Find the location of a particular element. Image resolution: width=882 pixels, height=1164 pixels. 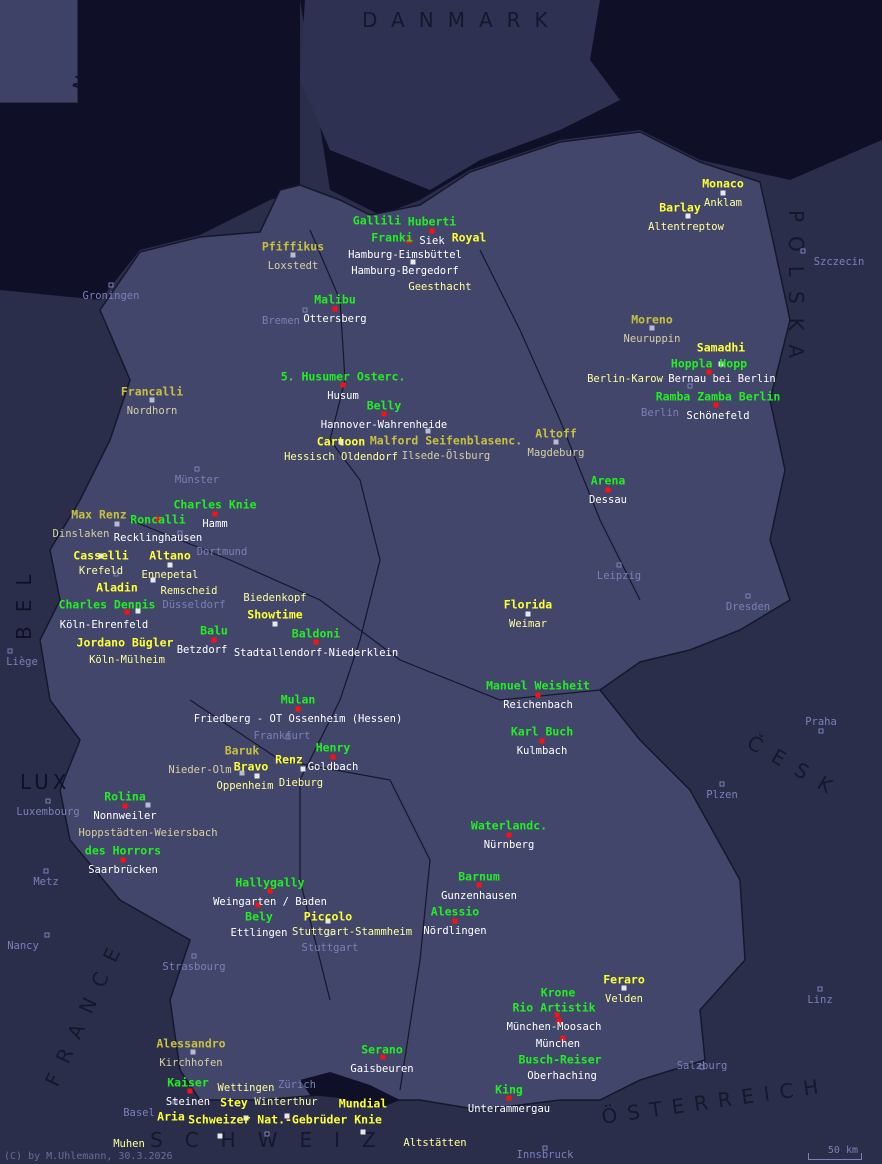

circus-label: Gallili is located at coordinates (377, 221).